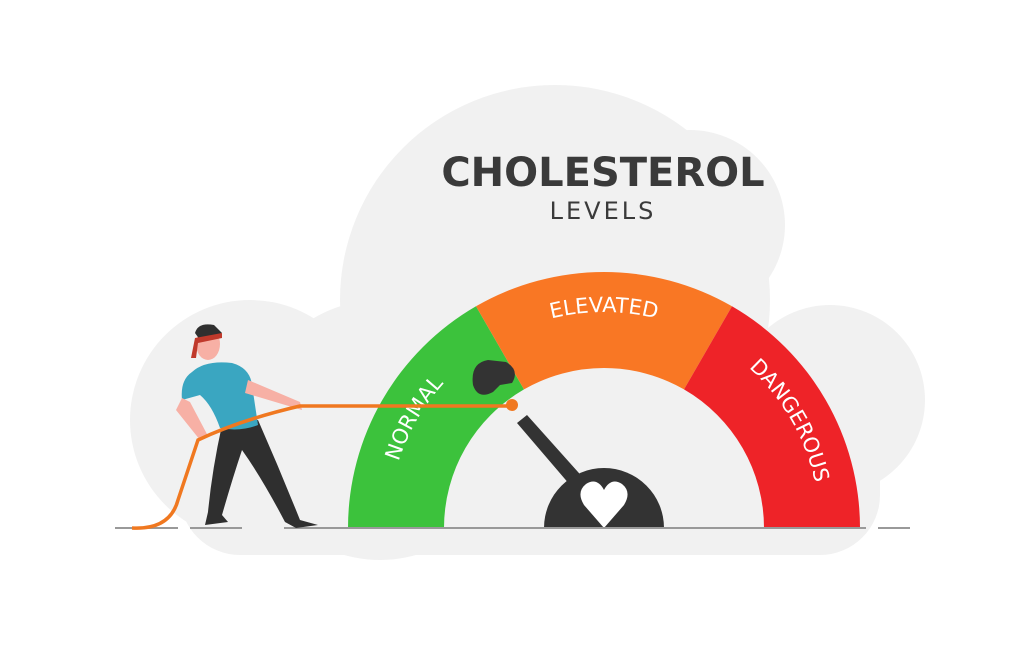 This screenshot has width=1024, height=658. Describe the element at coordinates (604, 331) in the screenshot. I see `gauge-segment-elevated` at that location.